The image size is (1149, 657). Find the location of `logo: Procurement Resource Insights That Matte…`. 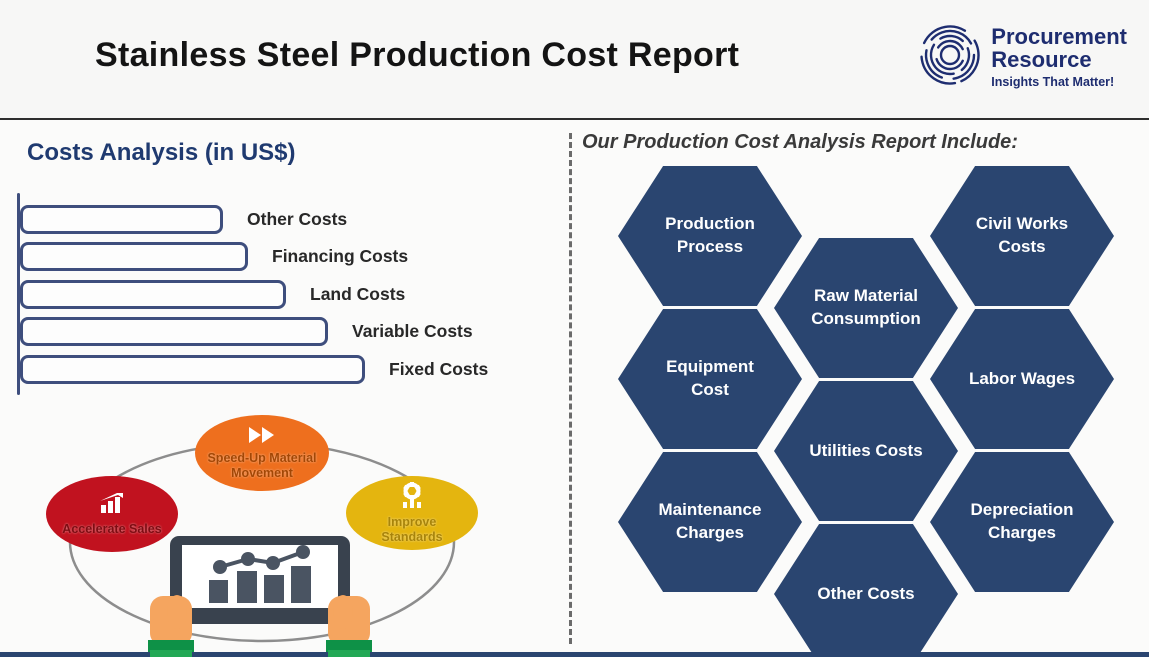

logo: Procurement Resource Insights That Matte… is located at coordinates (1023, 57).